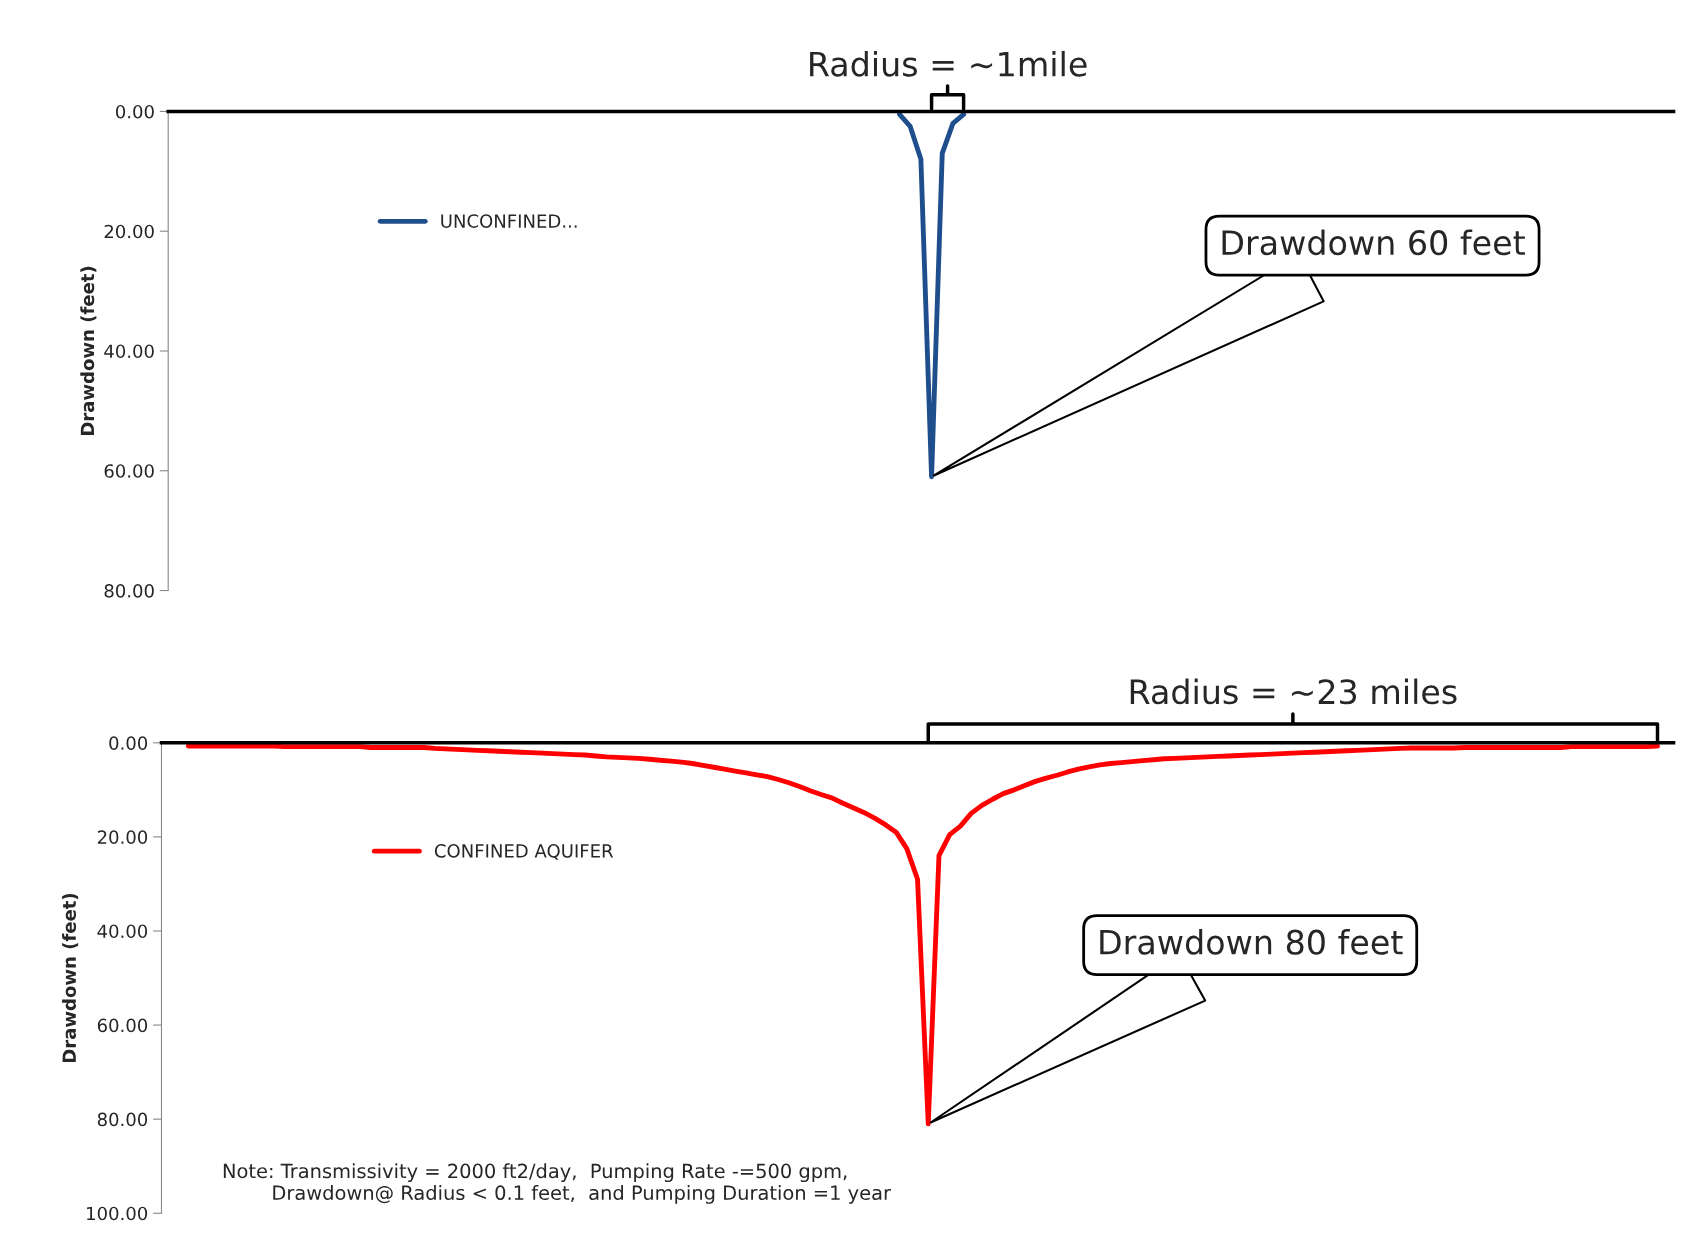 The width and height of the screenshot is (1682, 1238). Describe the element at coordinates (932, 295) in the screenshot. I see `line-series` at that location.